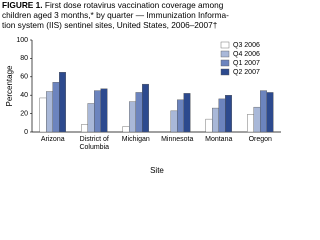  I want to click on x-tick-label: Minnesota, so click(177, 139).